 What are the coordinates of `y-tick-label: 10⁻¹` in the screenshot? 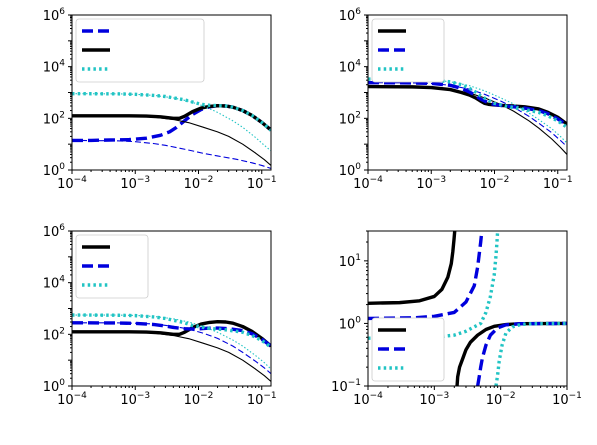 It's located at (346, 386).